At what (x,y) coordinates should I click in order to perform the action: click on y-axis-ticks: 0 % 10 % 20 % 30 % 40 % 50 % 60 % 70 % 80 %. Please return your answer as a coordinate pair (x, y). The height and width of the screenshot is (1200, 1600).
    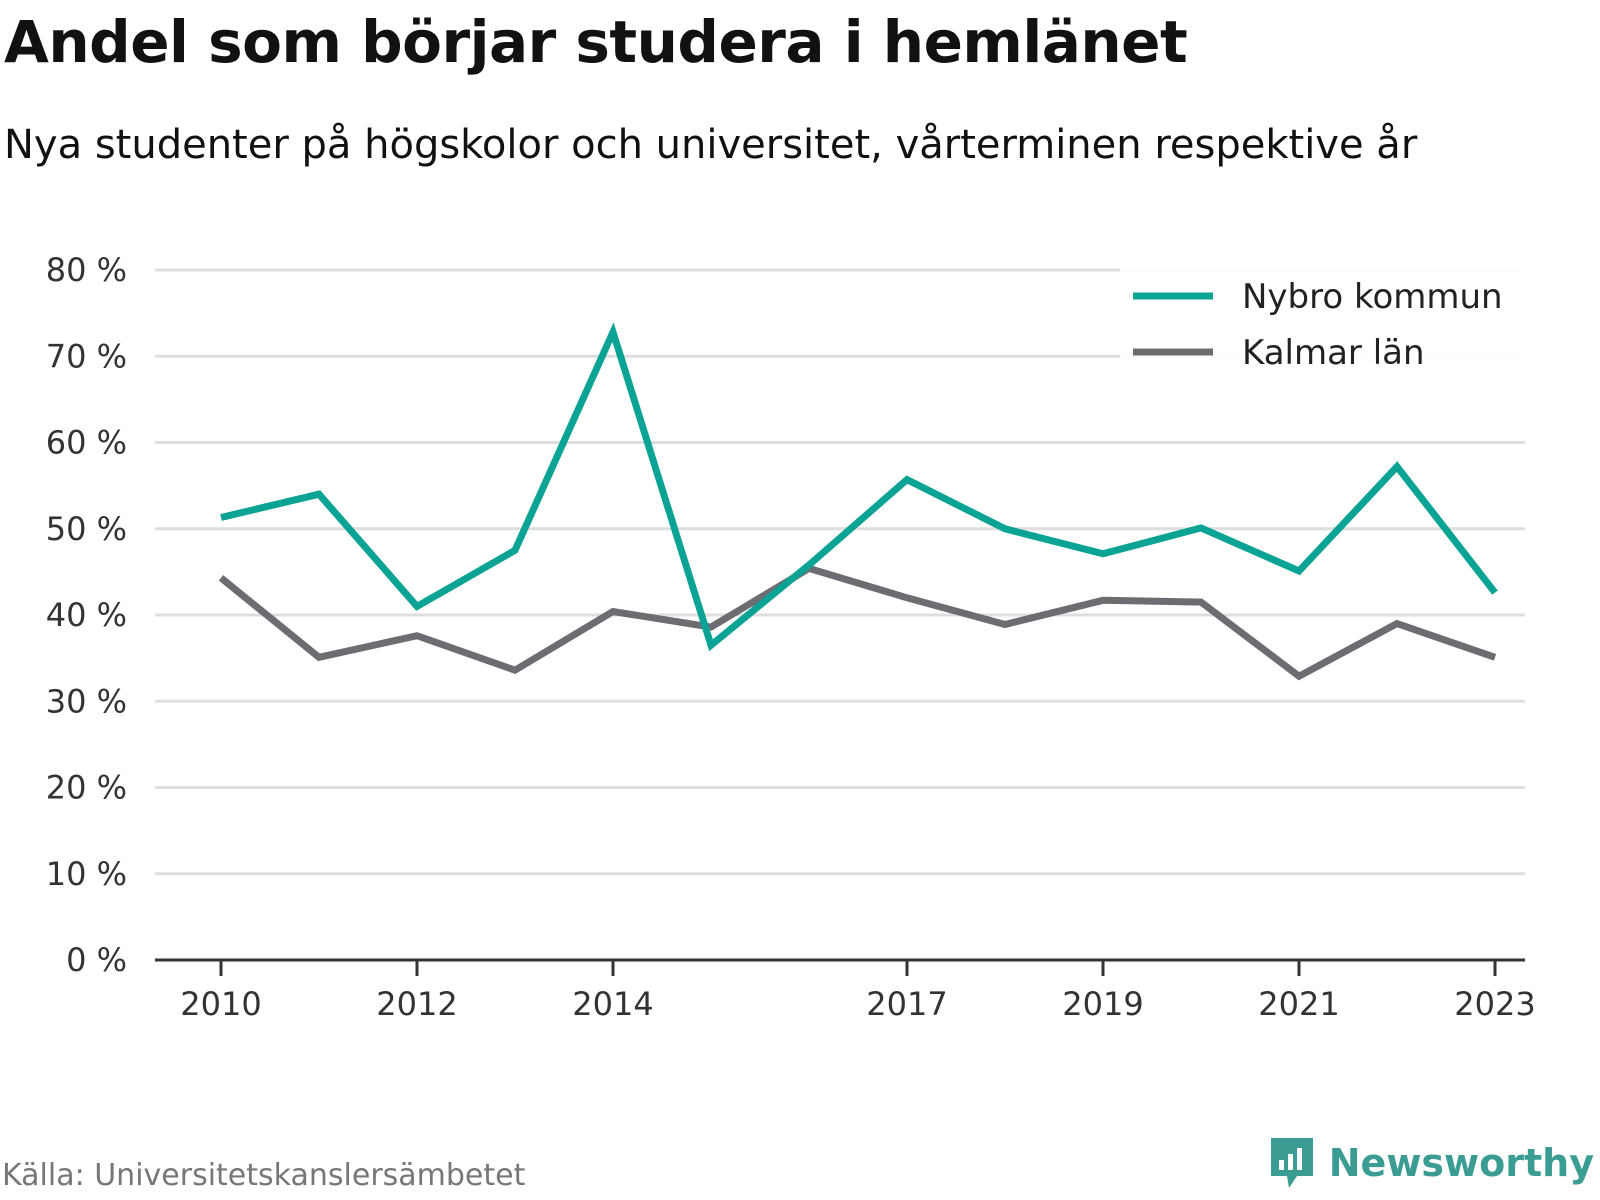
    Looking at the image, I should click on (86, 615).